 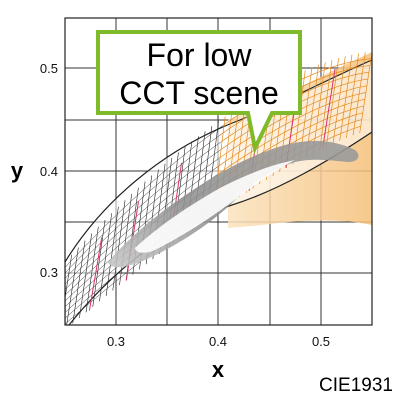 What do you see at coordinates (218, 369) in the screenshot?
I see `x-axis-label: x` at bounding box center [218, 369].